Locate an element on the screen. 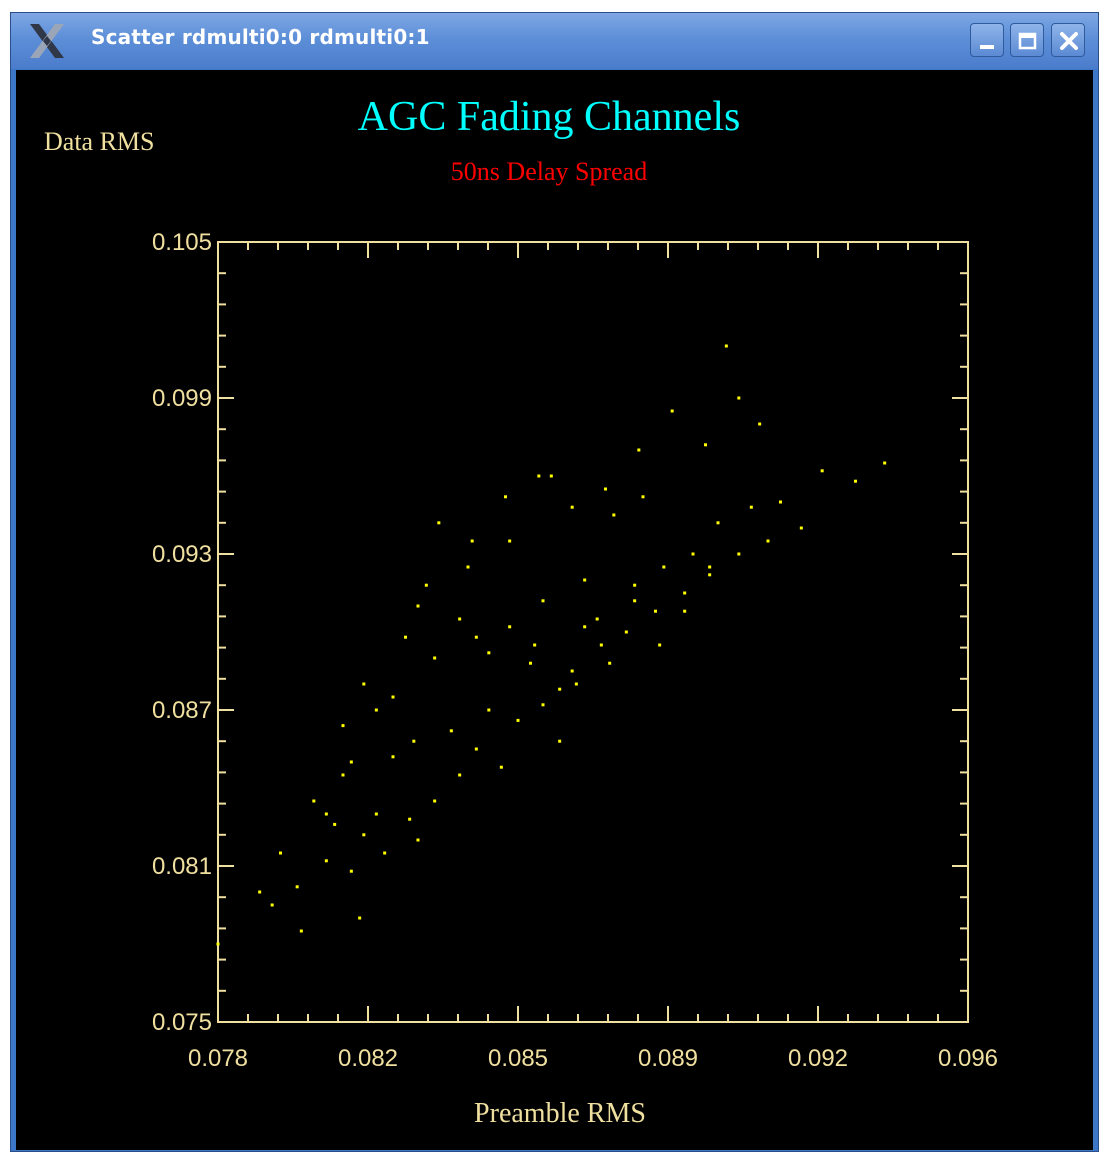  y-tick-label: 0.087 is located at coordinates (182, 710).